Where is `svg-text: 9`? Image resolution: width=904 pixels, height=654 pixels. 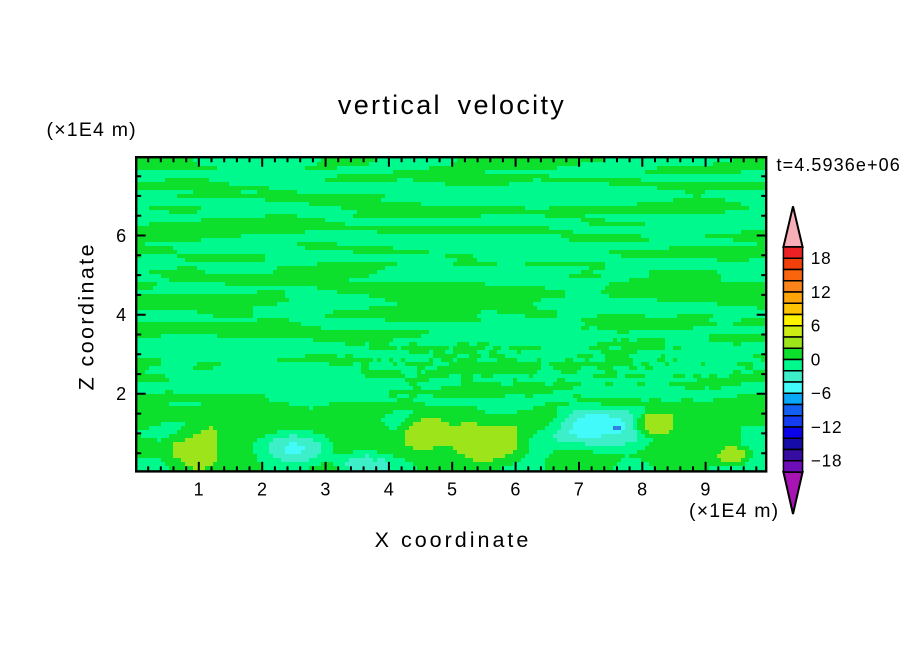 svg-text: 9 is located at coordinates (705, 489).